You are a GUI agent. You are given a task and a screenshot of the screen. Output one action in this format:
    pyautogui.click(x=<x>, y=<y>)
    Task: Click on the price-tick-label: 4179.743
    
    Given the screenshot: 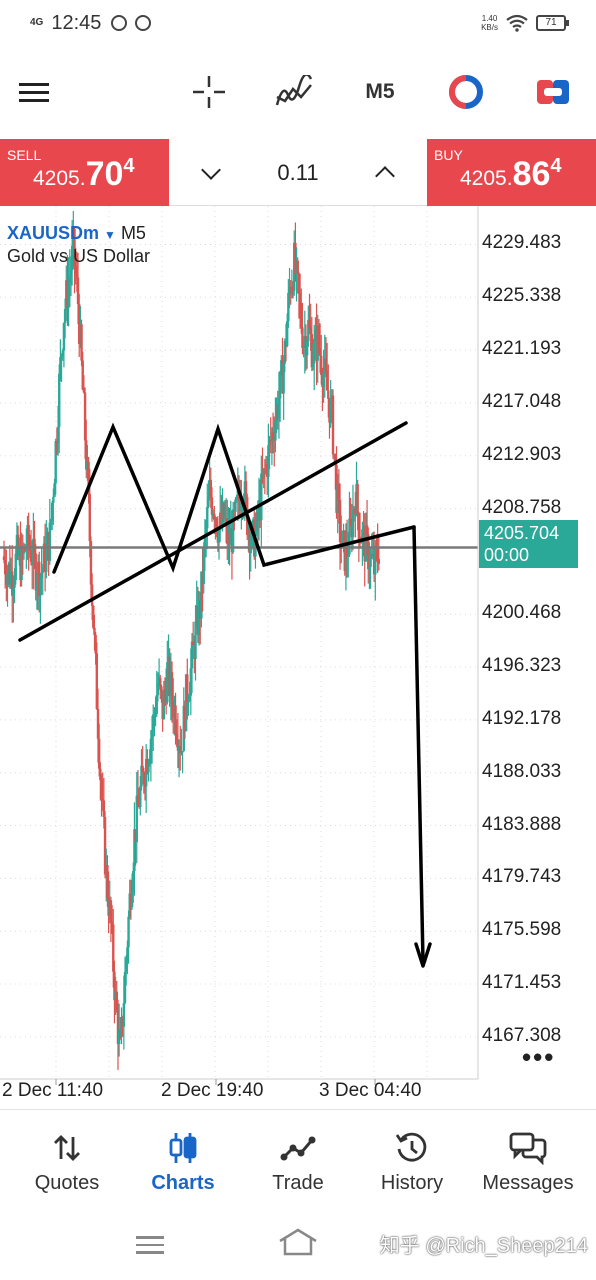 What is the action you would take?
    pyautogui.click(x=522, y=877)
    